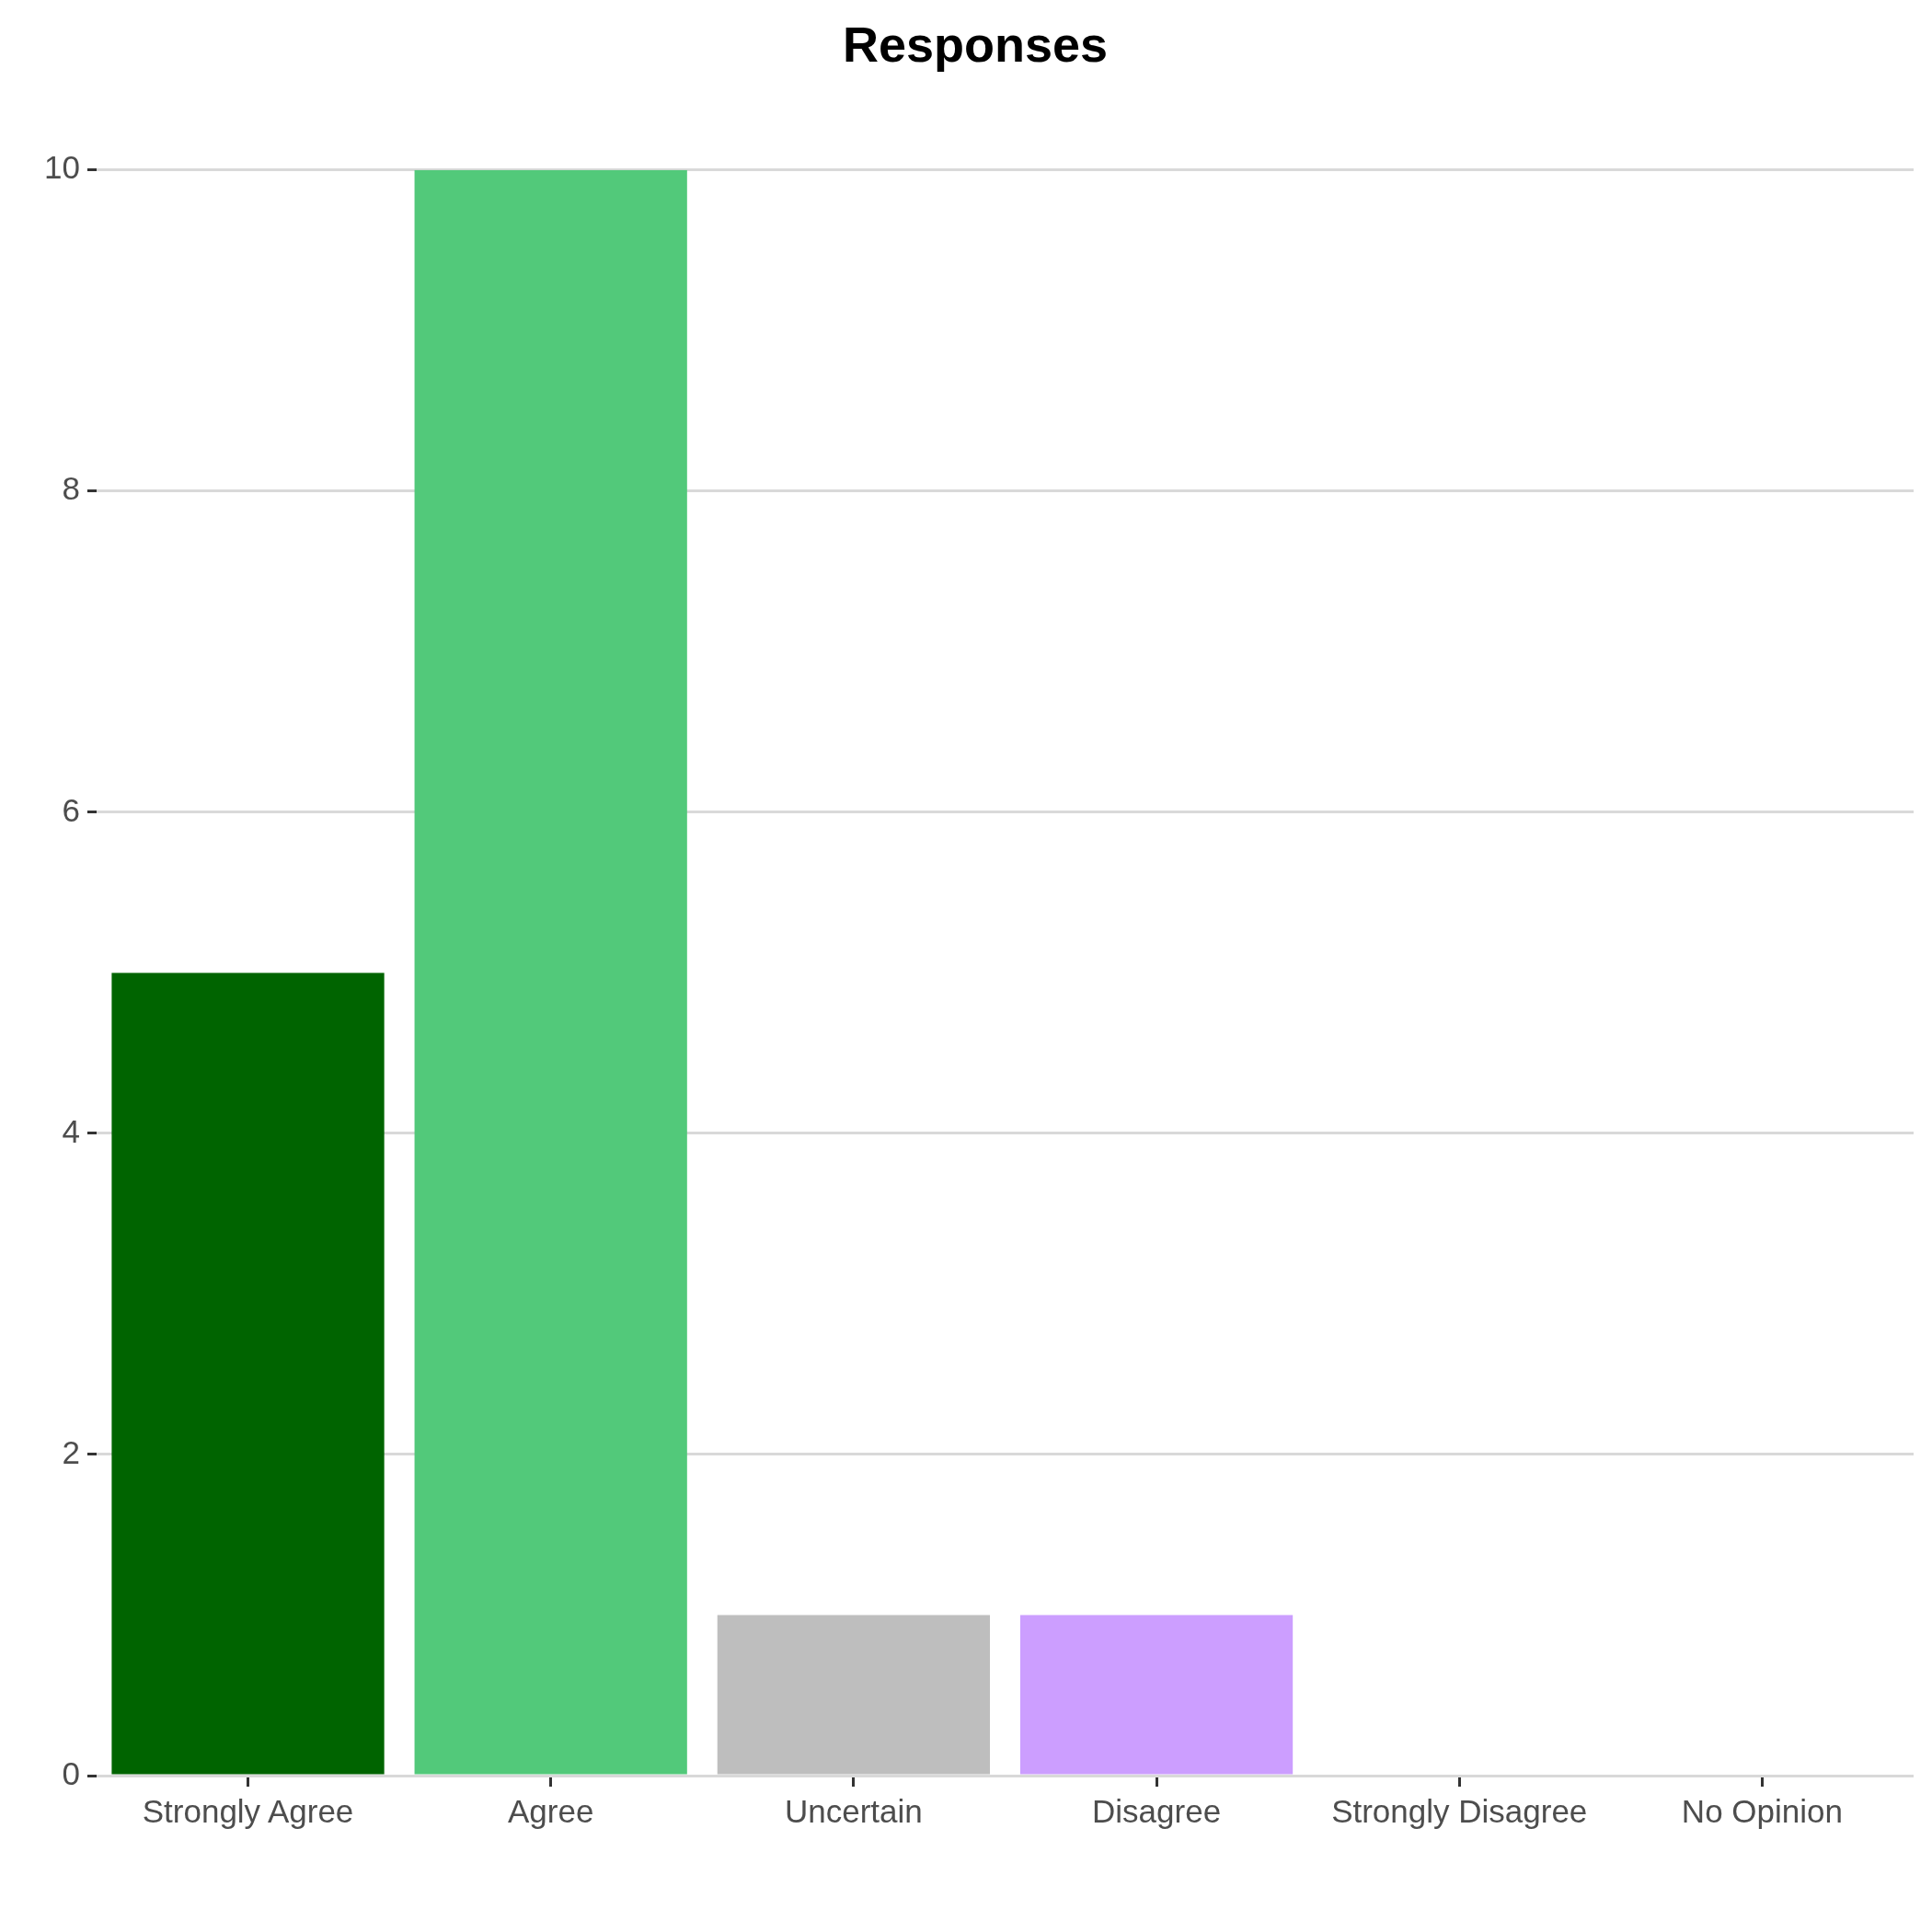  What do you see at coordinates (71, 809) in the screenshot?
I see `y-tick-label: 6` at bounding box center [71, 809].